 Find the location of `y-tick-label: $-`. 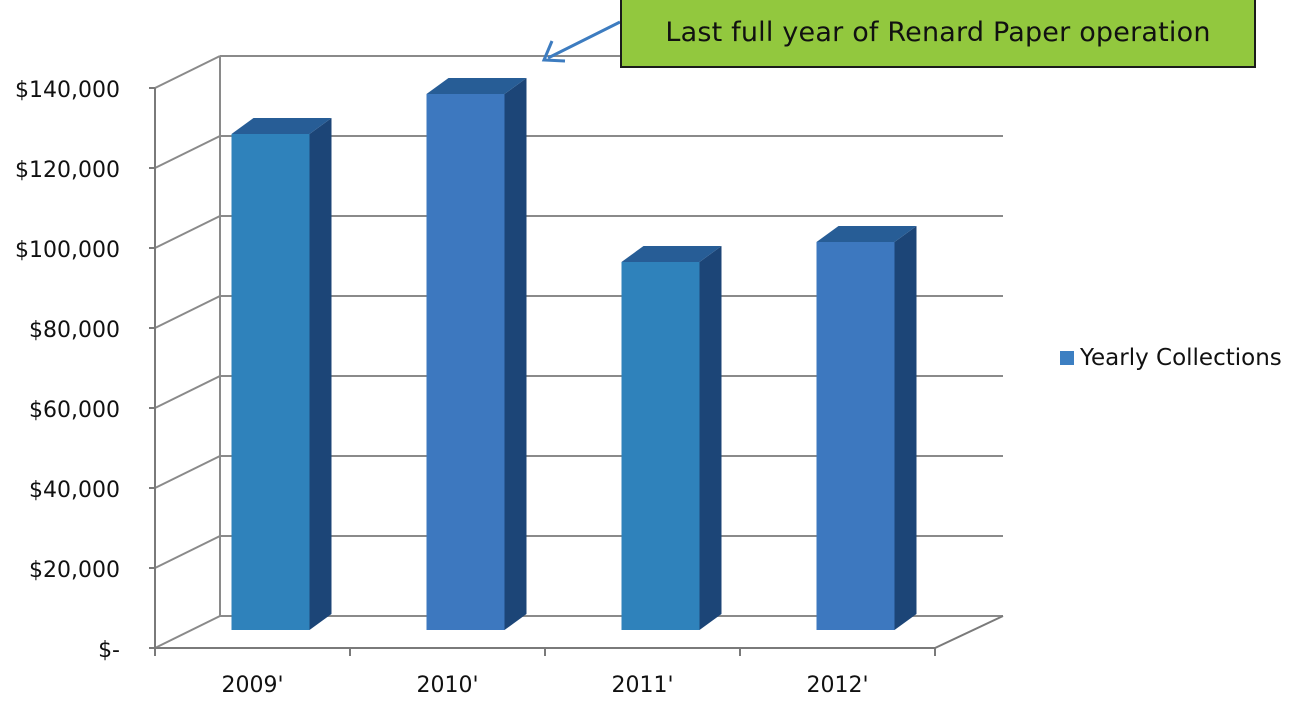

y-tick-label: $- is located at coordinates (109, 650).